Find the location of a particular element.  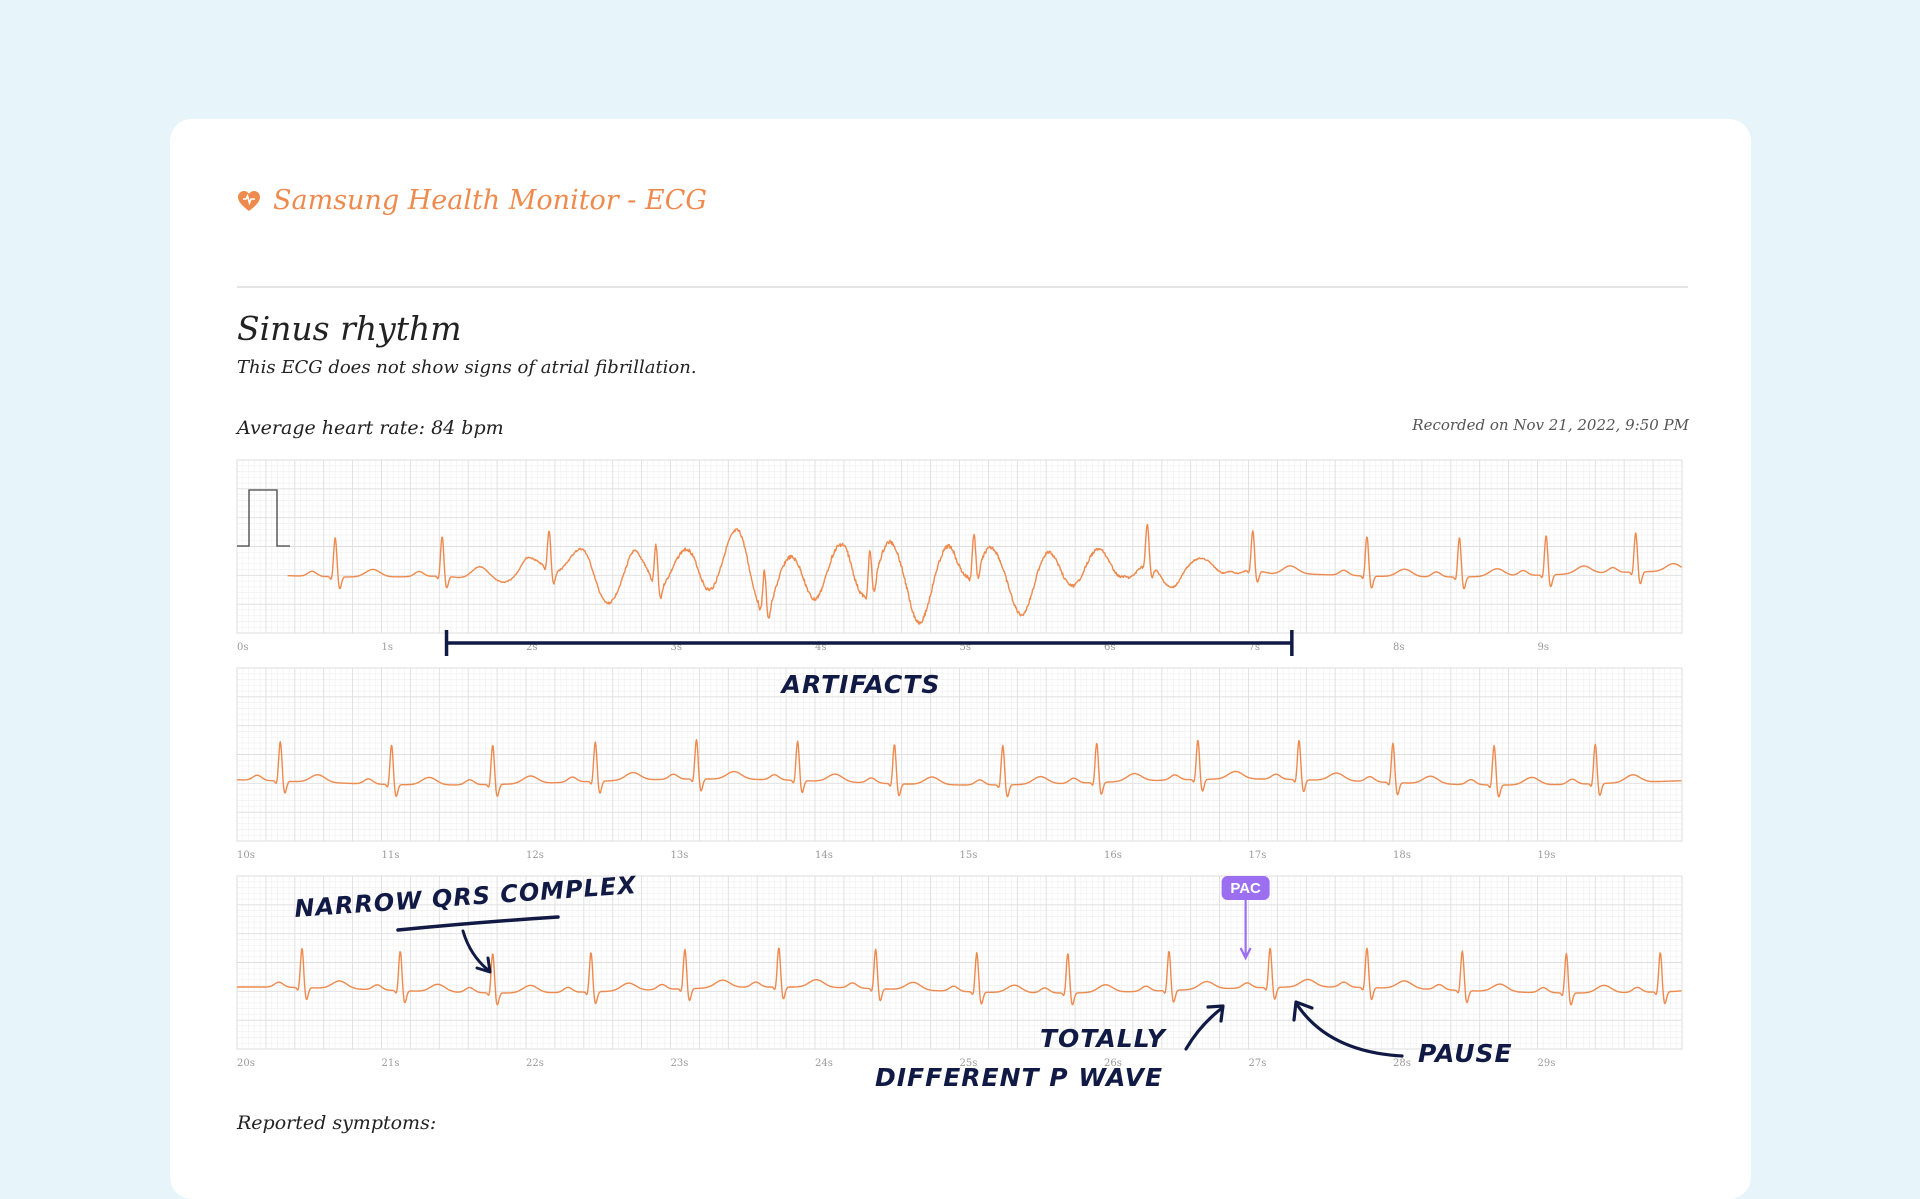

ecg-tick-label: 8s is located at coordinates (1399, 647).